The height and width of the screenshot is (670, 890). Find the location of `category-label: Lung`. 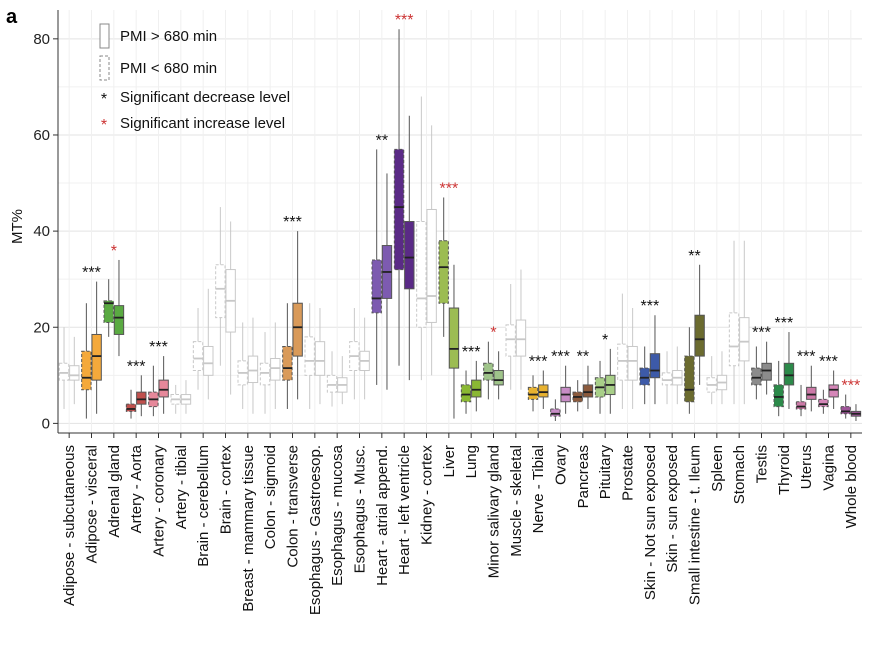

category-label: Lung is located at coordinates (471, 461).